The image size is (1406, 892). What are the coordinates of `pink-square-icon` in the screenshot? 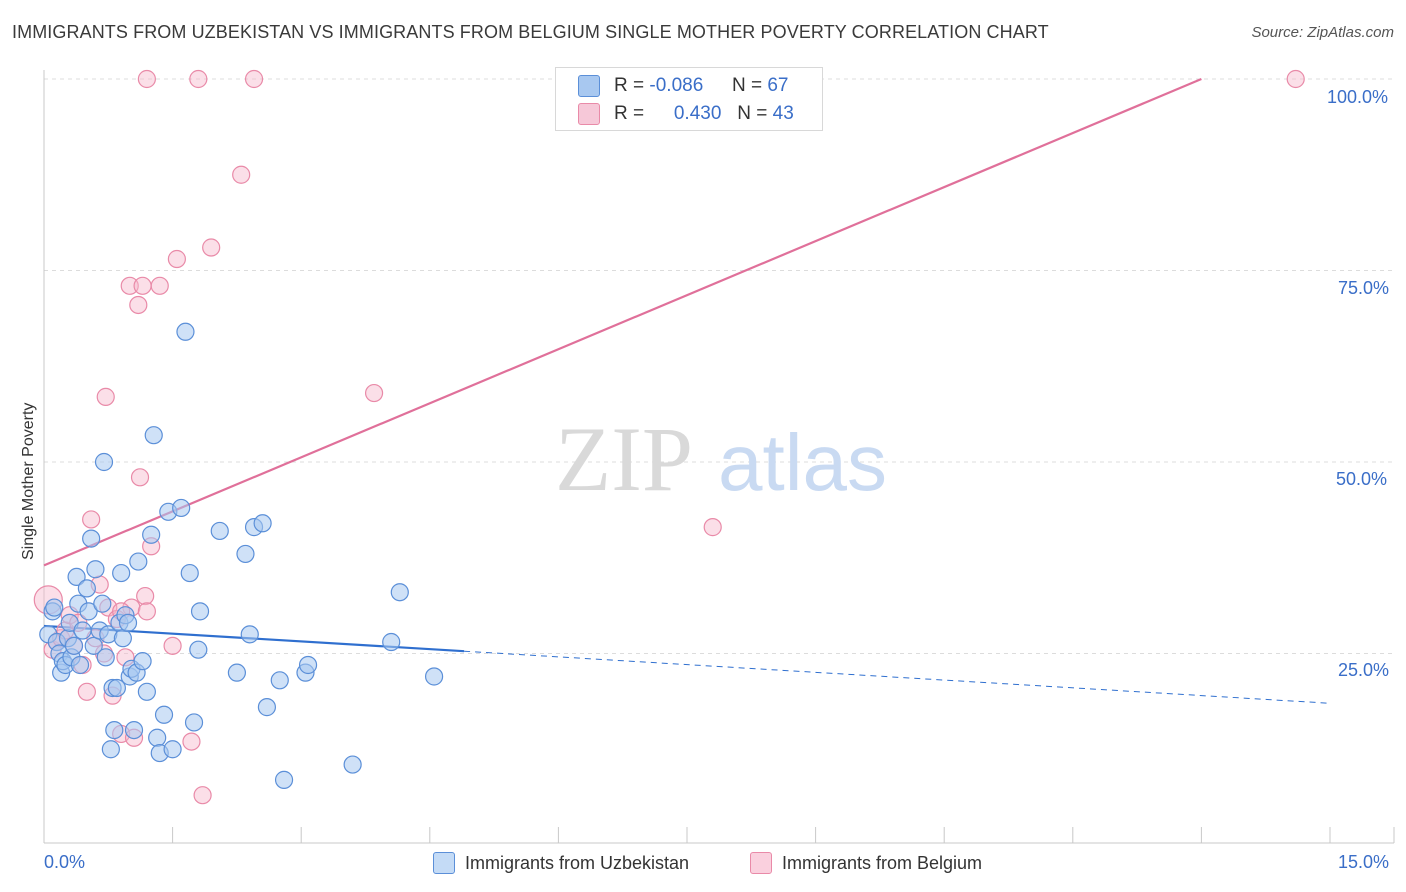 It's located at (761, 863).